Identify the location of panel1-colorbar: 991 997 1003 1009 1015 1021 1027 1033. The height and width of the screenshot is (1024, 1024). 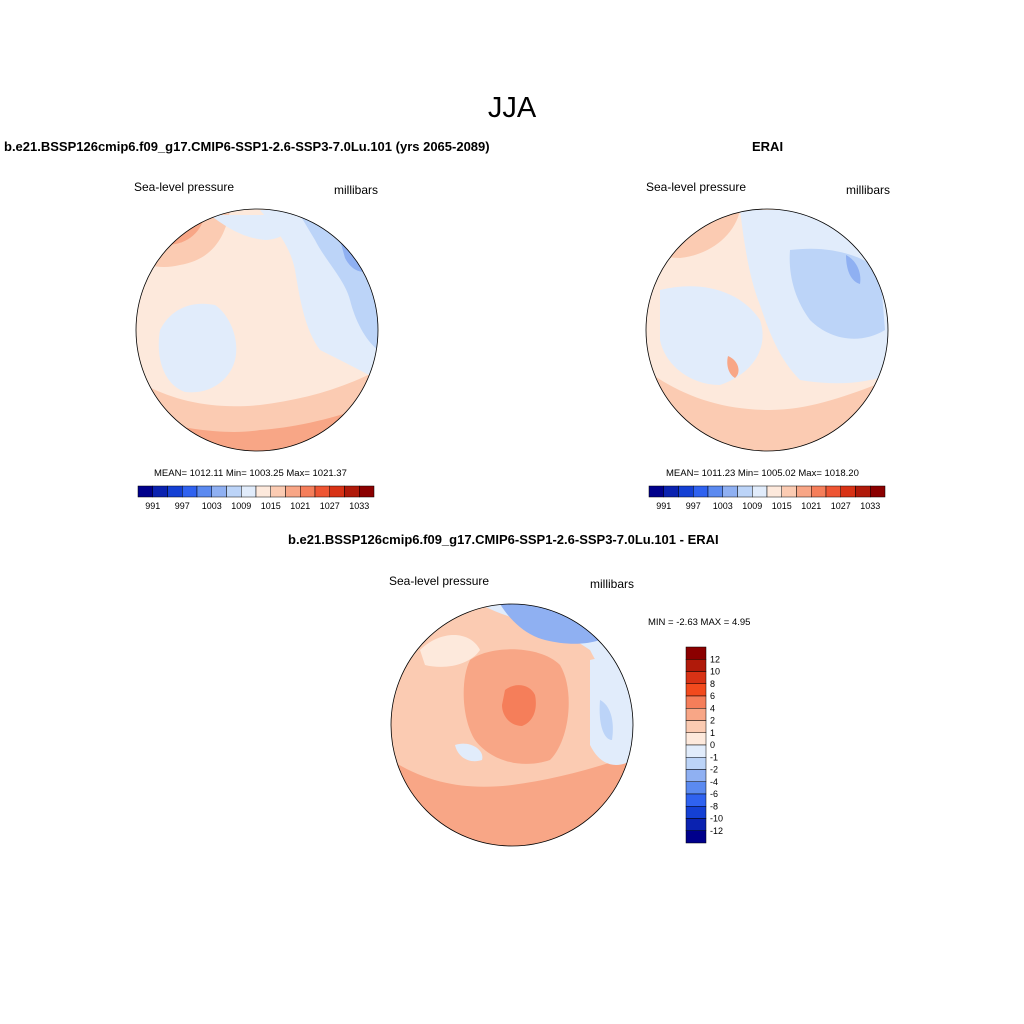
(256, 498).